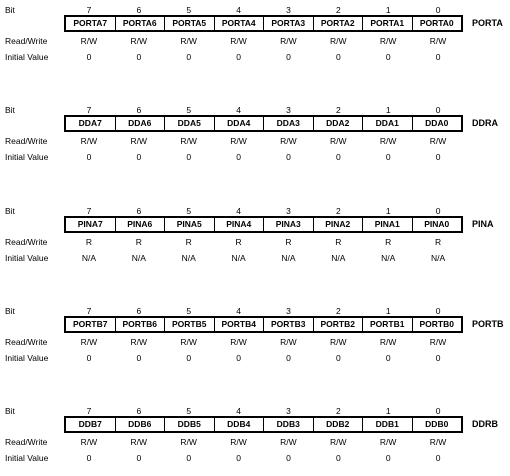  I want to click on bit-name: PINA4, so click(238, 224).